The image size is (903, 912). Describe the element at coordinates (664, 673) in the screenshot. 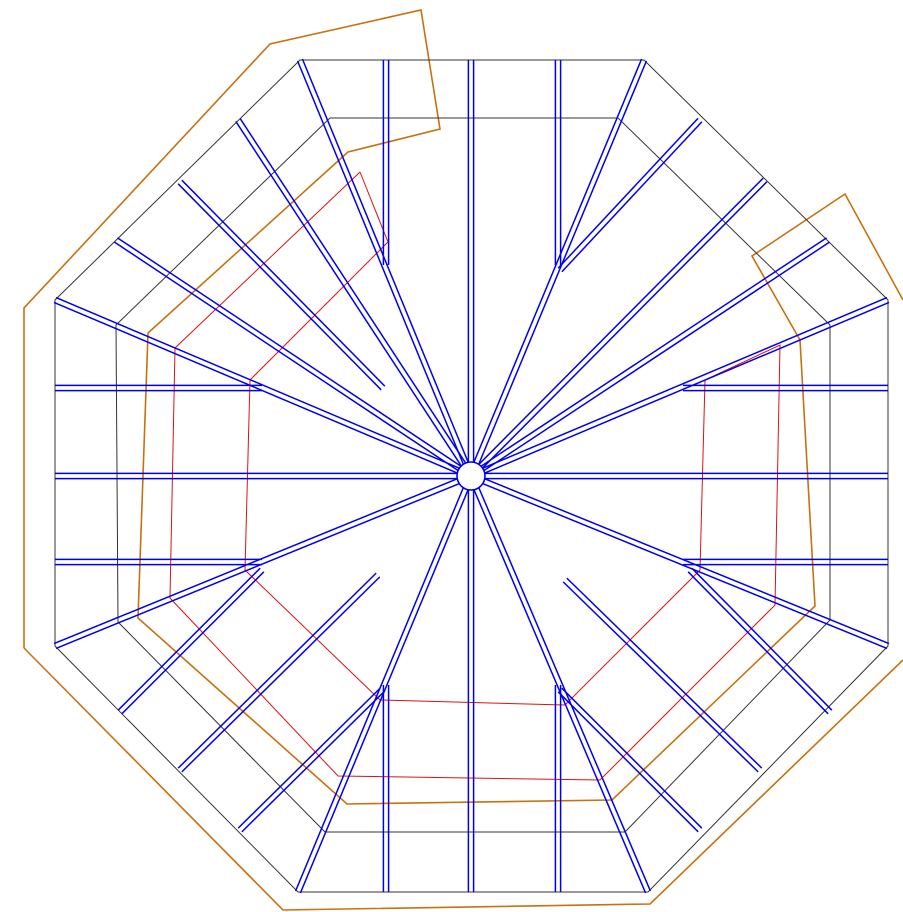

I see `jack-rafter-16-b` at that location.